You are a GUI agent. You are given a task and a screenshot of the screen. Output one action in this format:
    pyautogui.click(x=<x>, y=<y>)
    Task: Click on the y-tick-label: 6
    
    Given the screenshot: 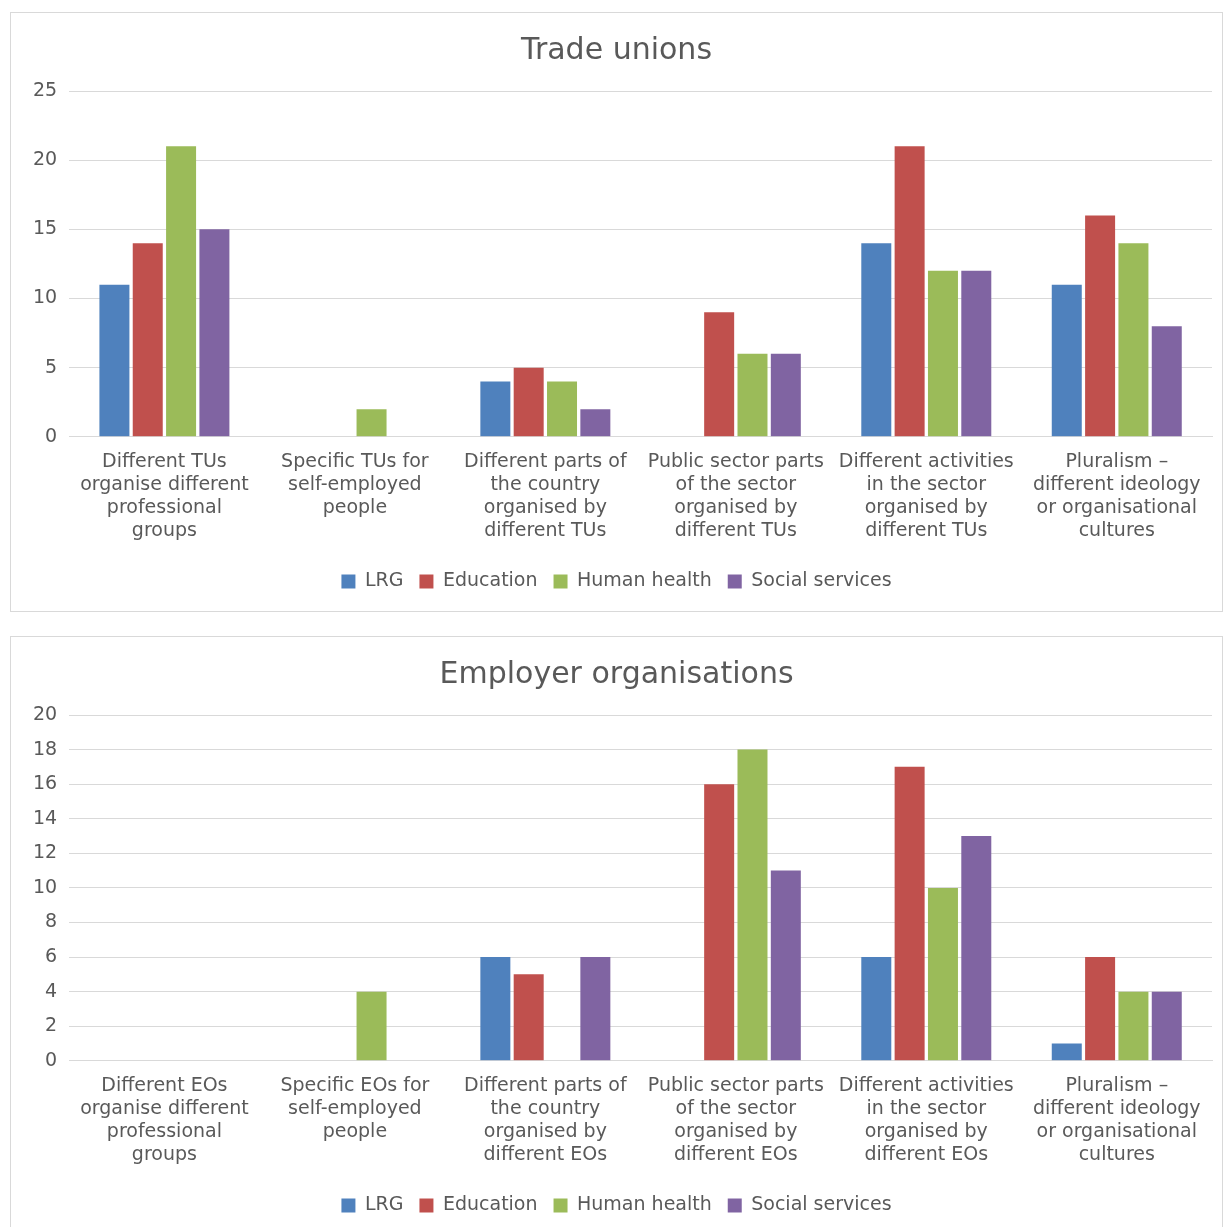 What is the action you would take?
    pyautogui.click(x=51, y=955)
    